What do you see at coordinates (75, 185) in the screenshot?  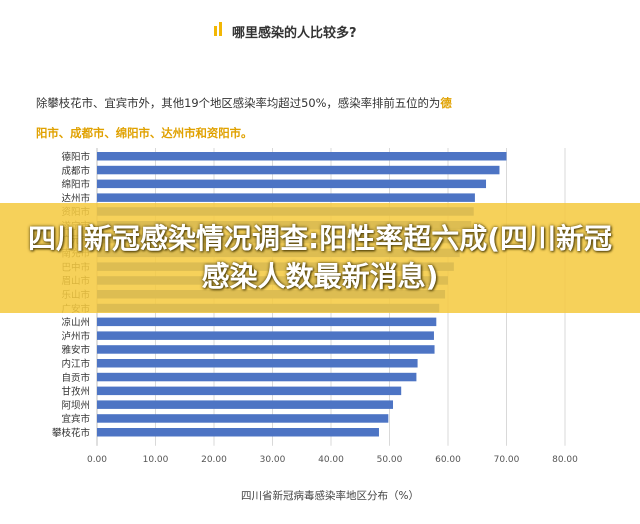 I see `category-label: 绵阳市` at bounding box center [75, 185].